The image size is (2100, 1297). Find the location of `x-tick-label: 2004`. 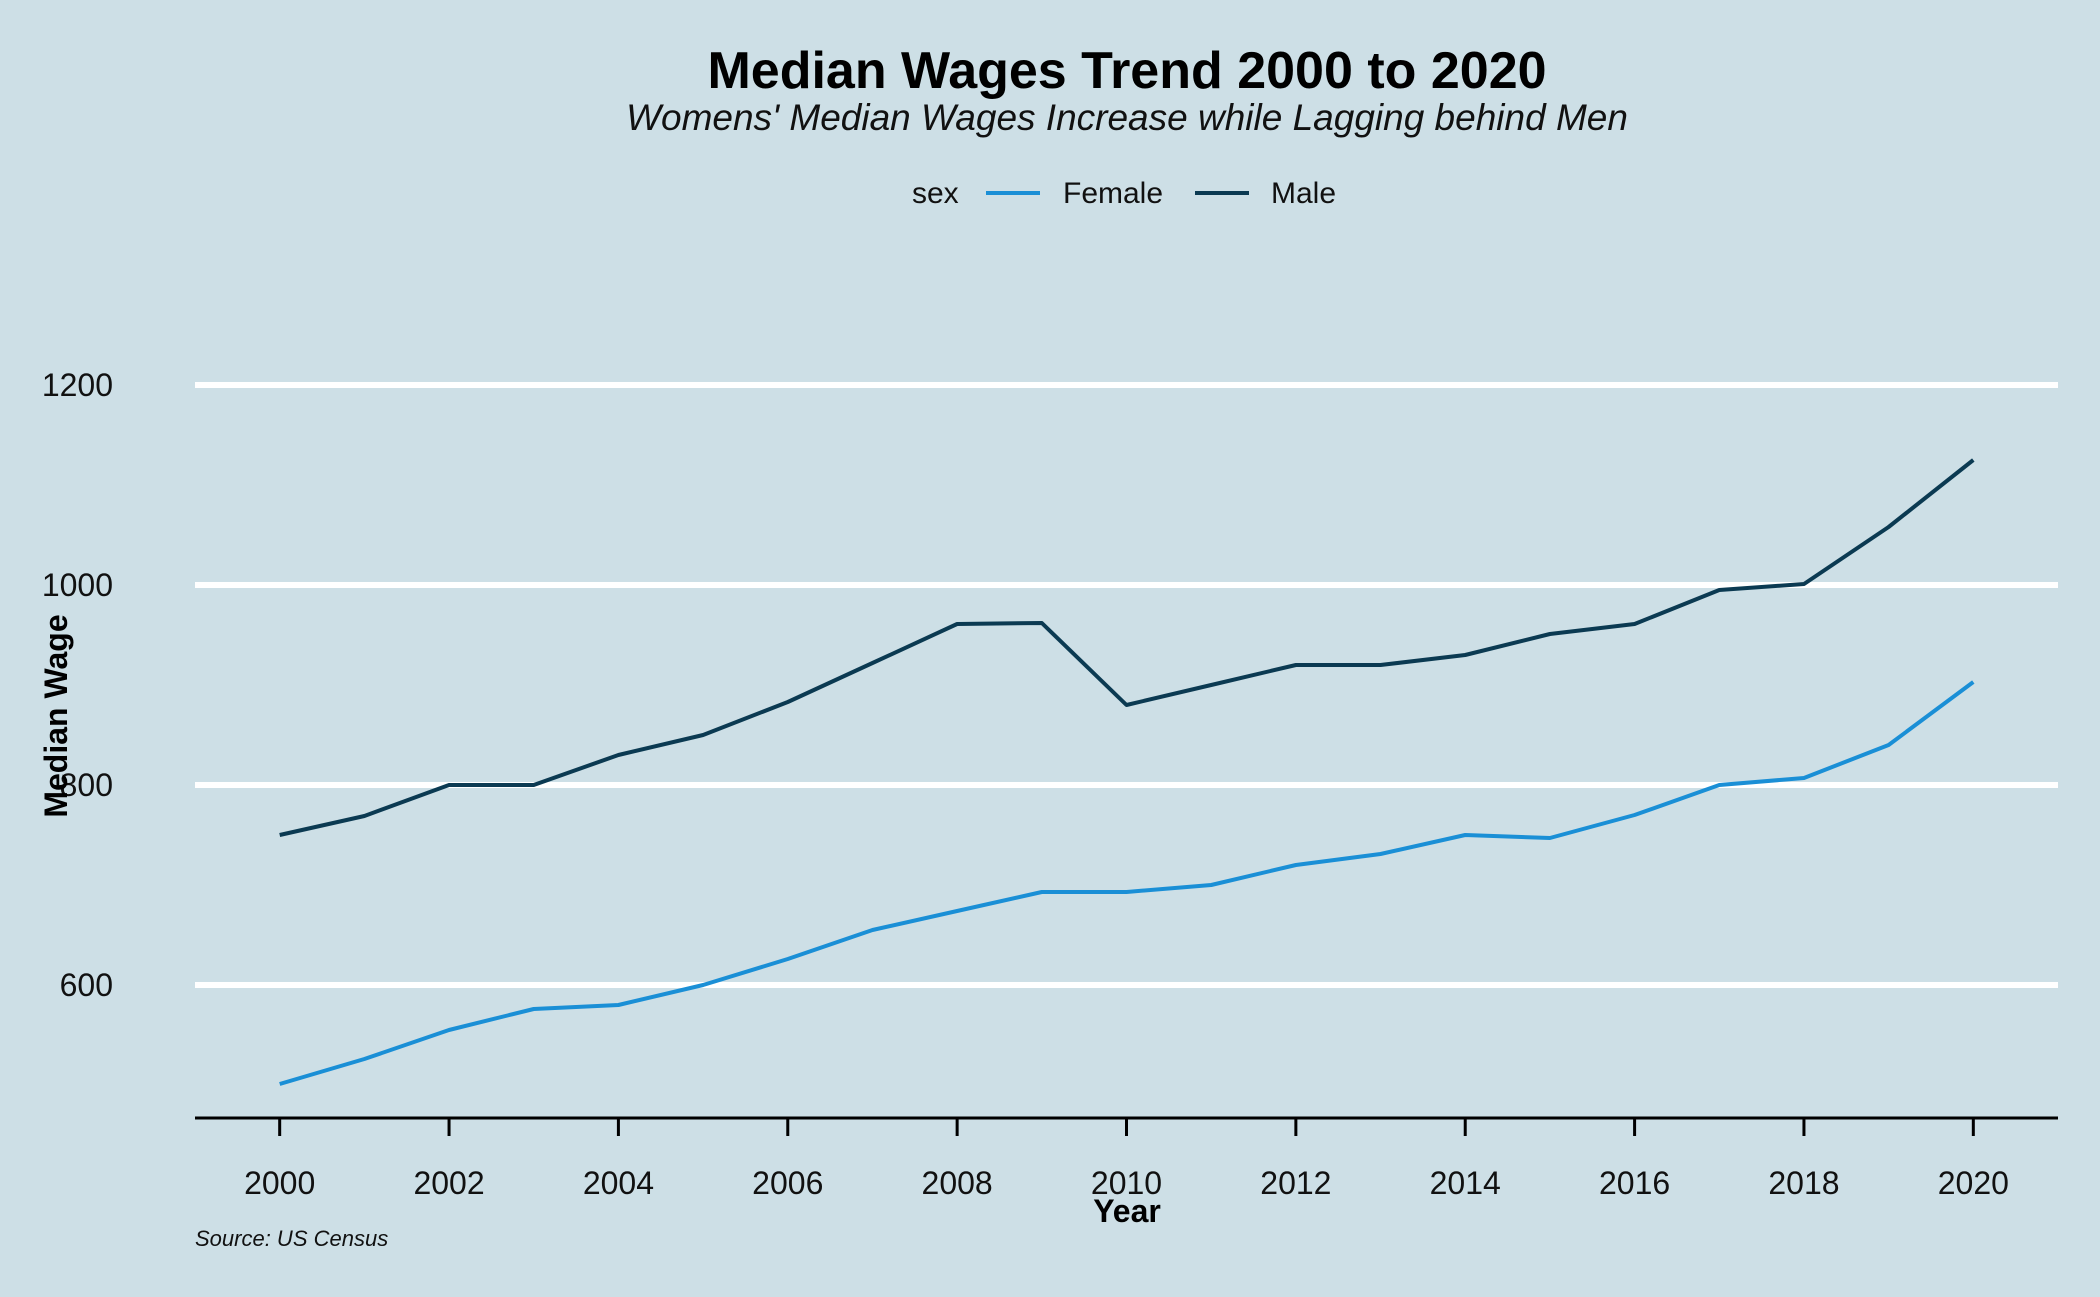

x-tick-label: 2004 is located at coordinates (618, 1183).